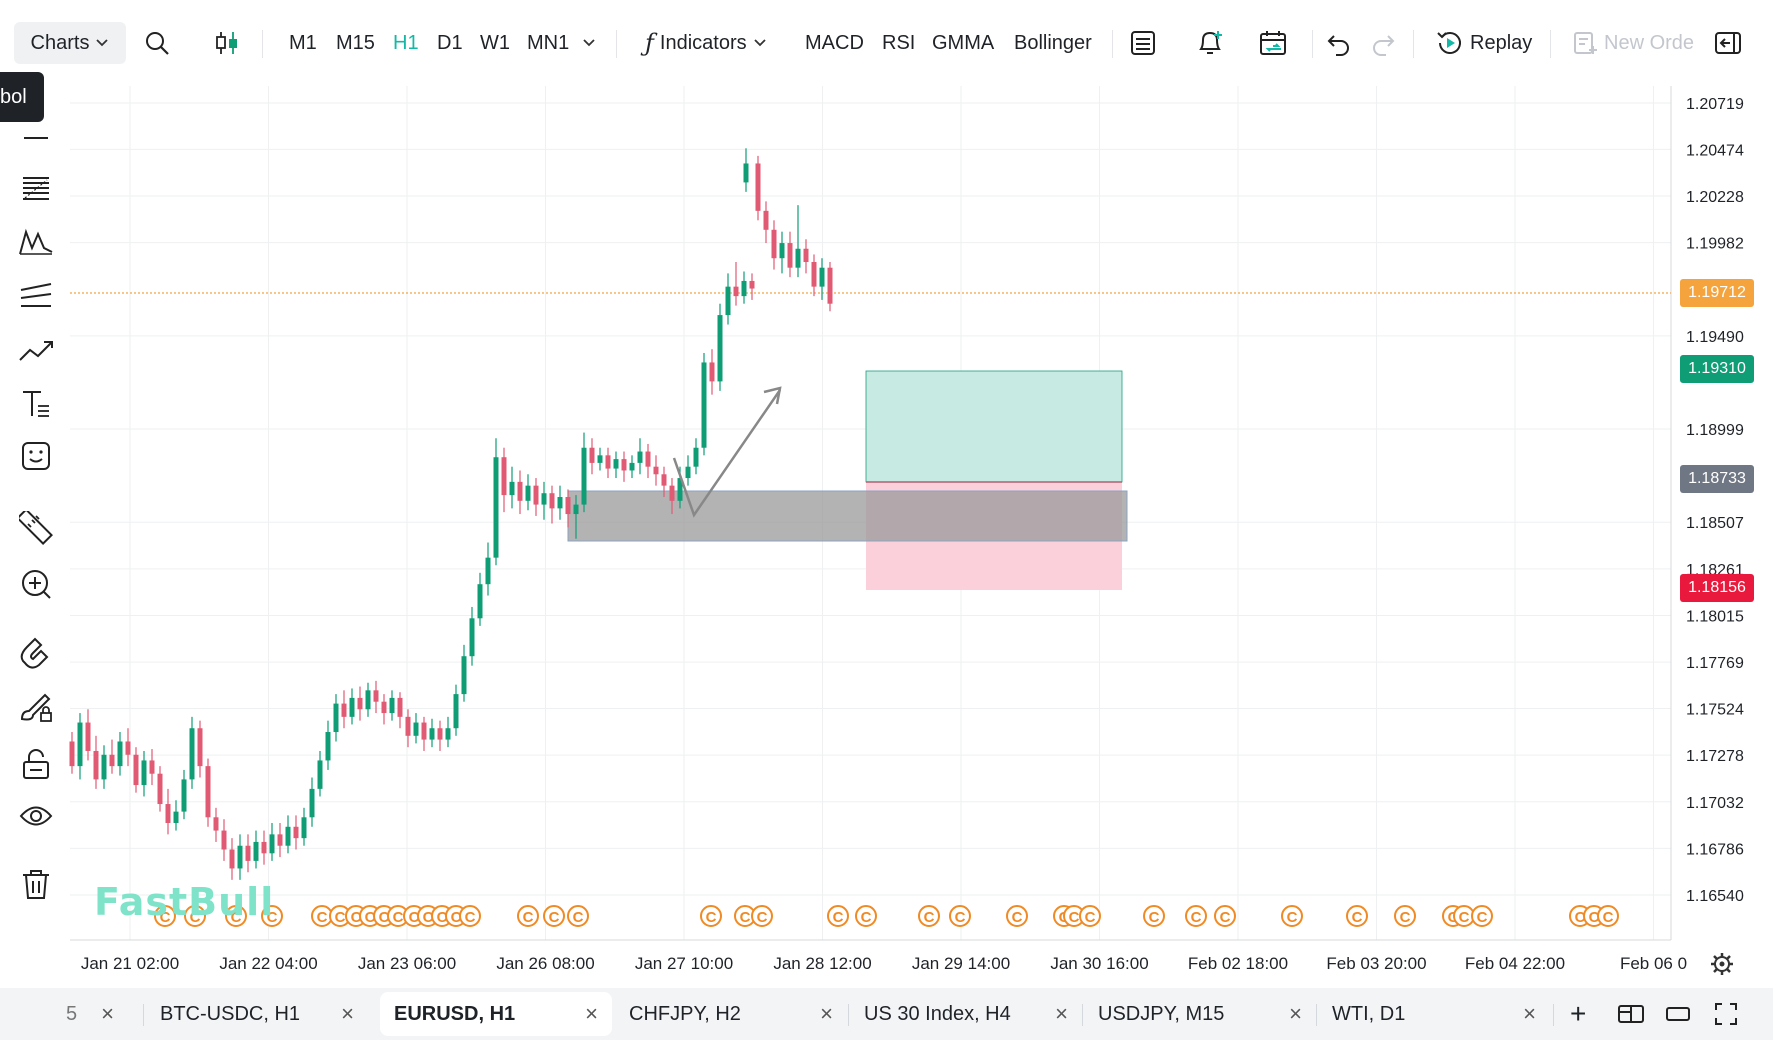  Describe the element at coordinates (966, 1013) in the screenshot. I see `tab-us30: US 30 Index, H4 ×` at that location.